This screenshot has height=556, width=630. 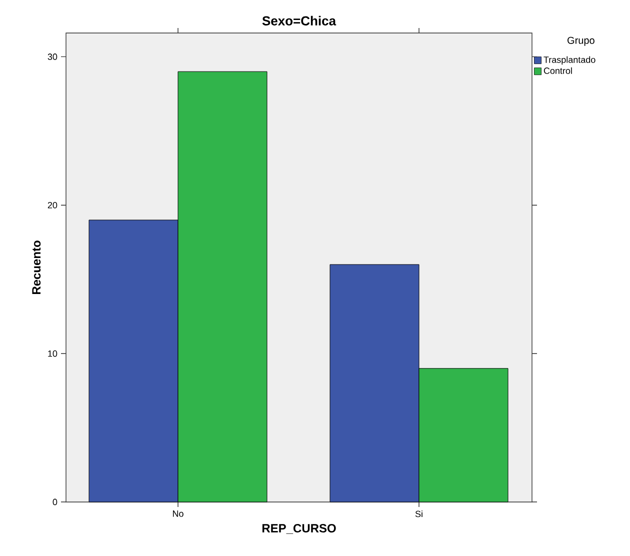 What do you see at coordinates (299, 21) in the screenshot?
I see `chart-title: Sexo=Chica` at bounding box center [299, 21].